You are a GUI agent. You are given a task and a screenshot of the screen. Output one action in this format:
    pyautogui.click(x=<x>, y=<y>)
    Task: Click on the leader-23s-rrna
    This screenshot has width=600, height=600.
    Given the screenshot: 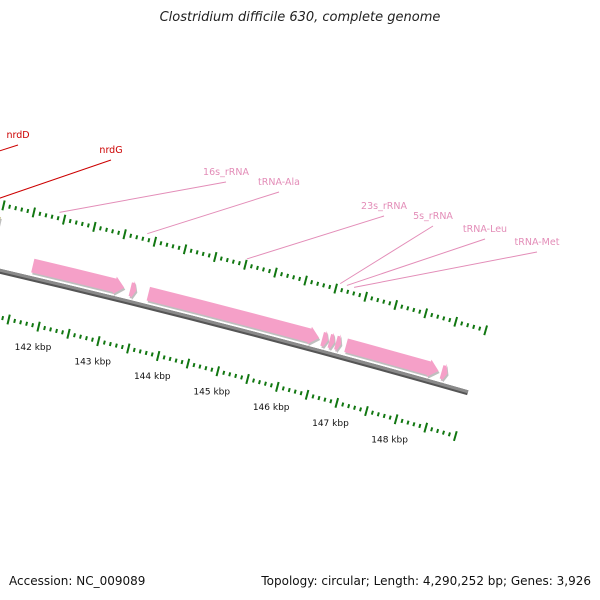 What is the action you would take?
    pyautogui.click(x=315, y=237)
    